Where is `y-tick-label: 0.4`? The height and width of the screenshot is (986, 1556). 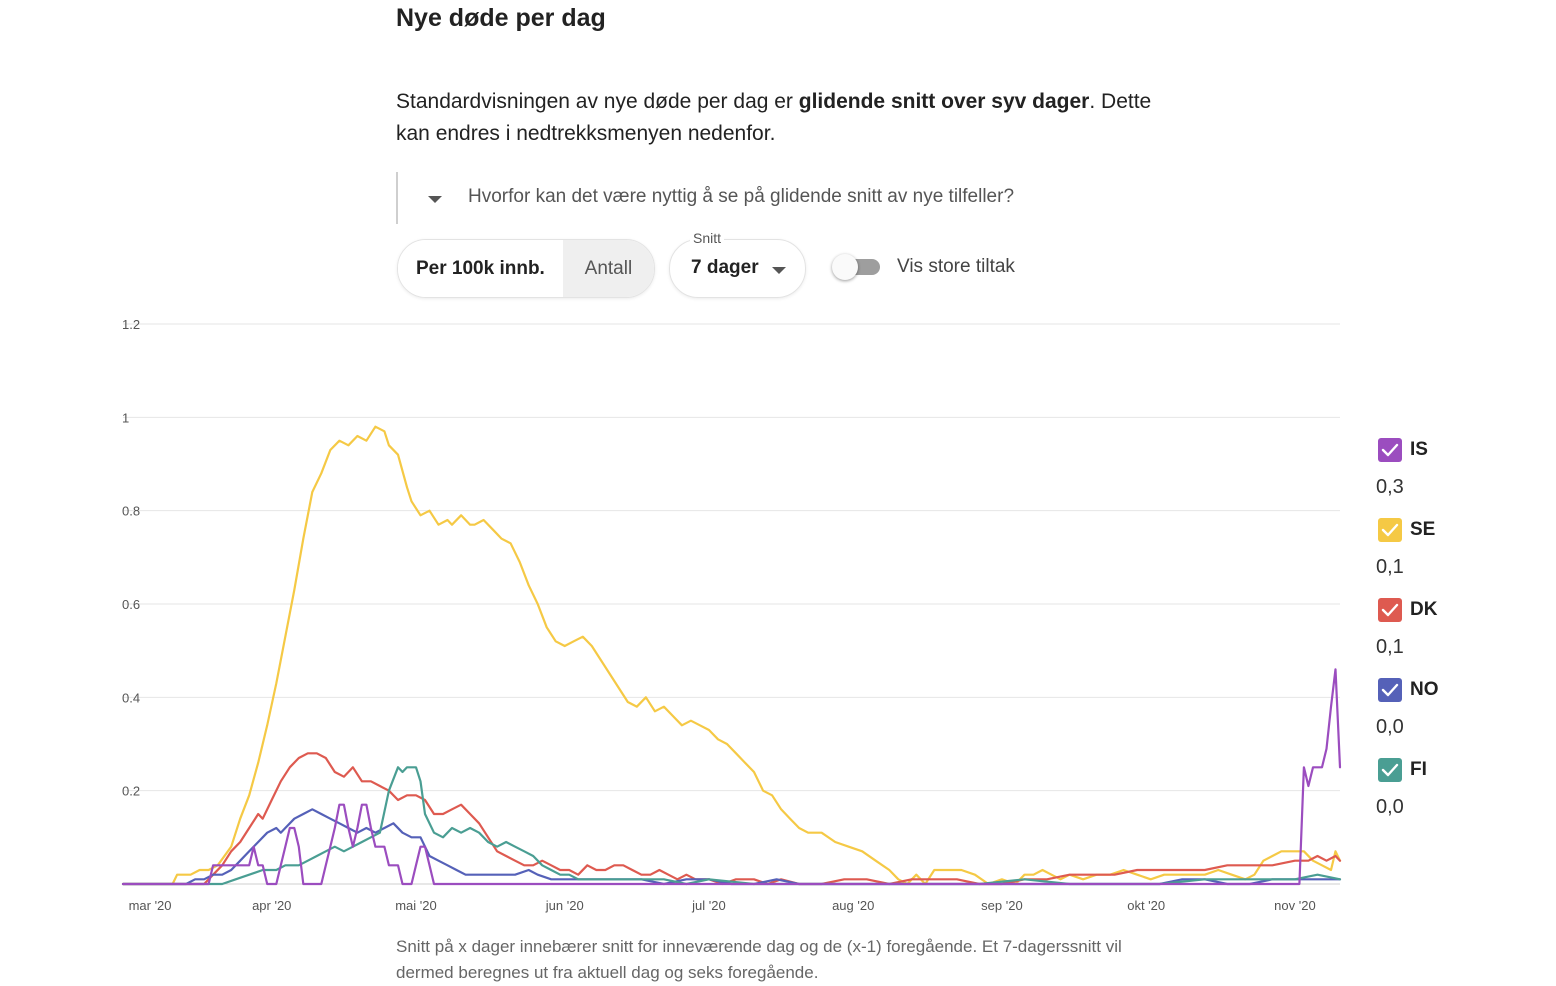 y-tick-label: 0.4 is located at coordinates (131, 697).